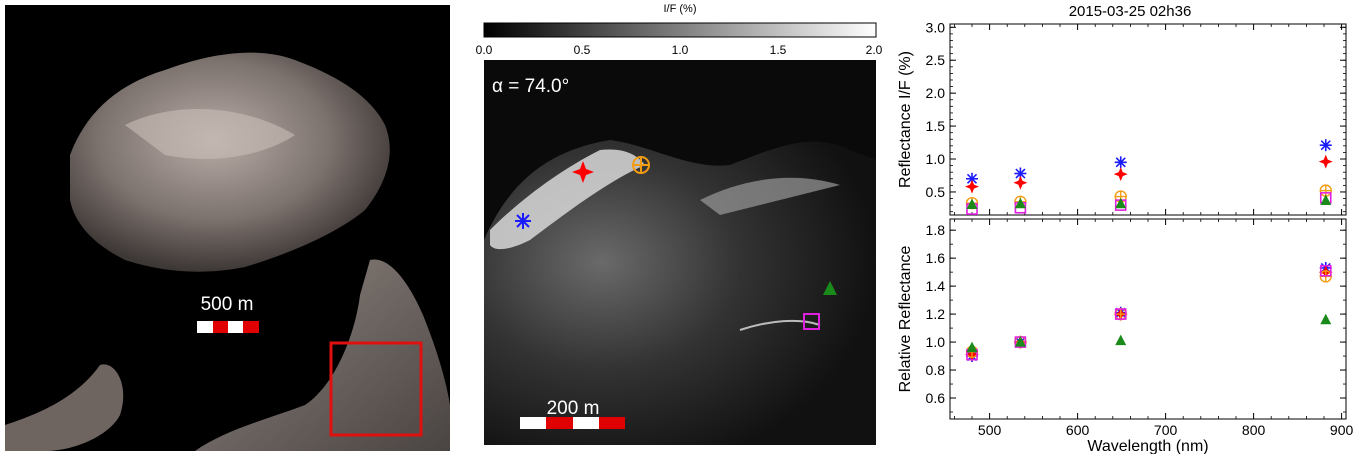 The height and width of the screenshot is (459, 1360). I want to click on asterisk-marker, so click(523, 221).